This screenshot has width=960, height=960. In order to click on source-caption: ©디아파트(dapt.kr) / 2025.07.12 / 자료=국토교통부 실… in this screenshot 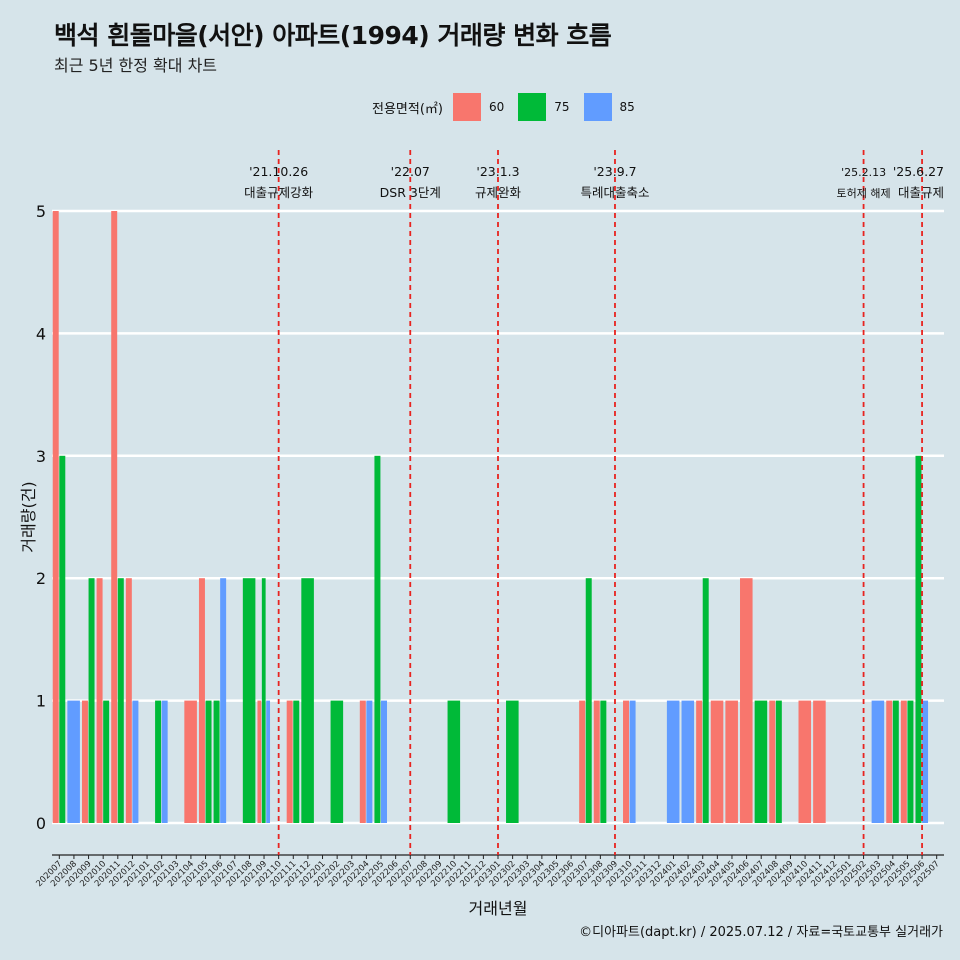, I will do `click(761, 932)`.